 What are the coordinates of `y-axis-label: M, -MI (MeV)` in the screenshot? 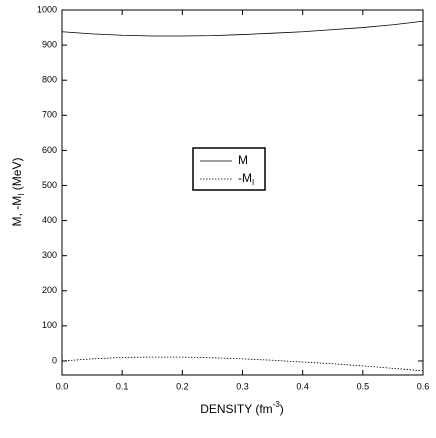 It's located at (18, 192).